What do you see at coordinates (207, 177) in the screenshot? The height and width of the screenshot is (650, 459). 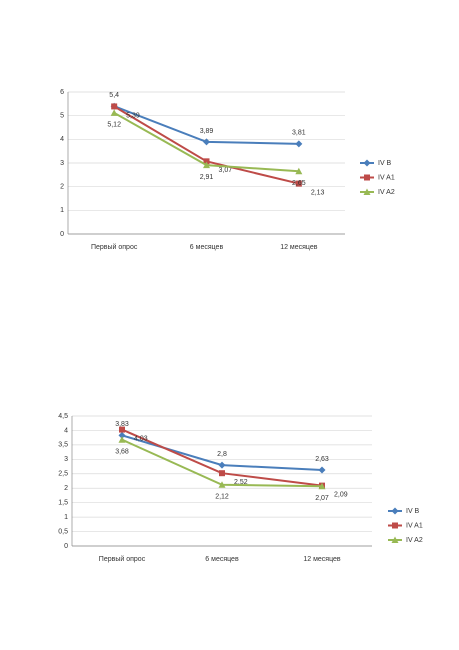 I see `data-label: 2,91` at bounding box center [207, 177].